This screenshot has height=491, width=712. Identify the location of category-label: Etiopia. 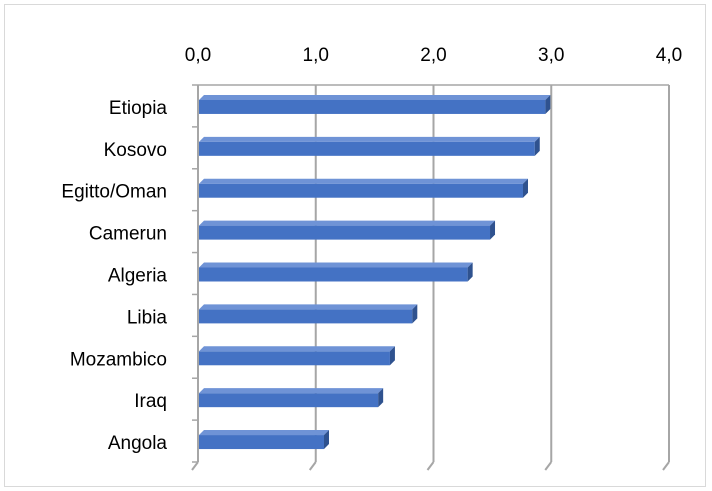
(138, 108).